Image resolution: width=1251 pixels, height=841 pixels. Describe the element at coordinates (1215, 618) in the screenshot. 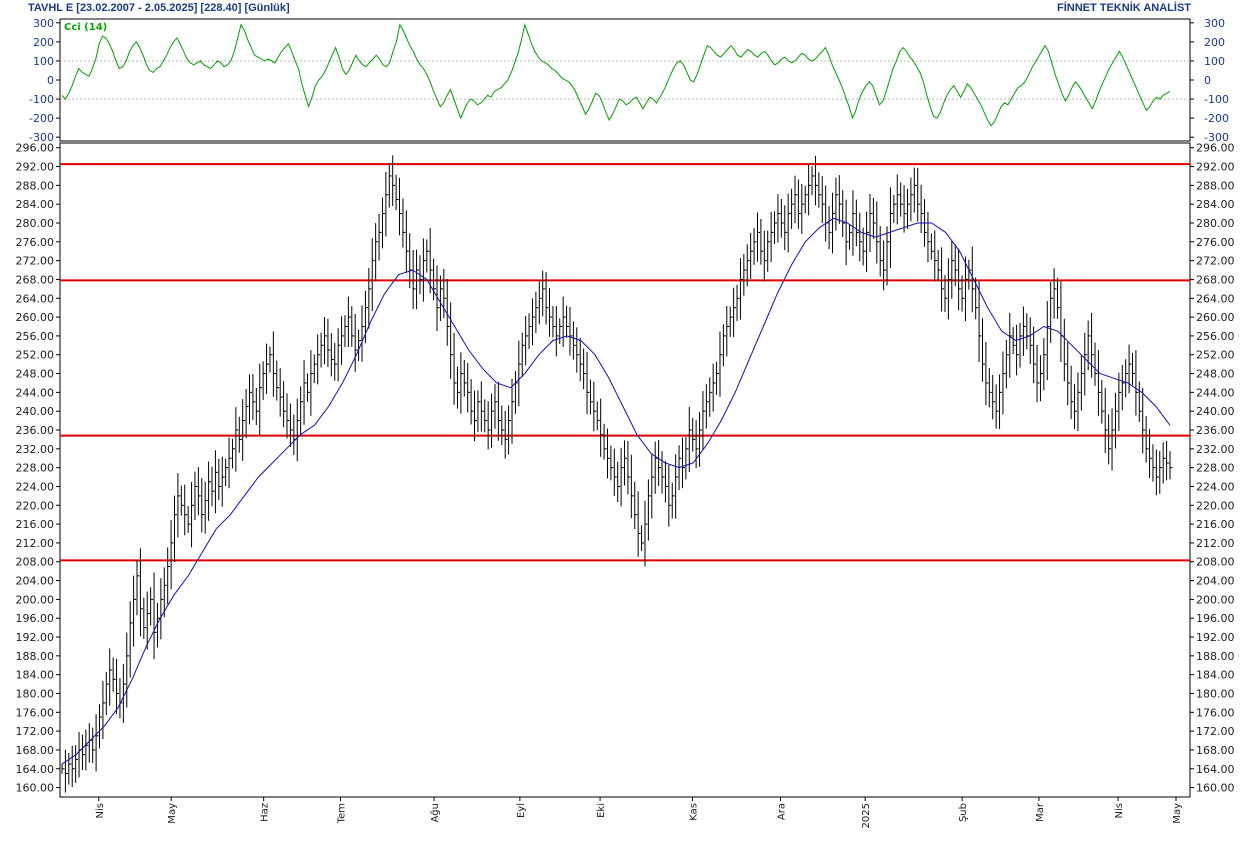

I see `price-tick-label-right: 196.00` at that location.